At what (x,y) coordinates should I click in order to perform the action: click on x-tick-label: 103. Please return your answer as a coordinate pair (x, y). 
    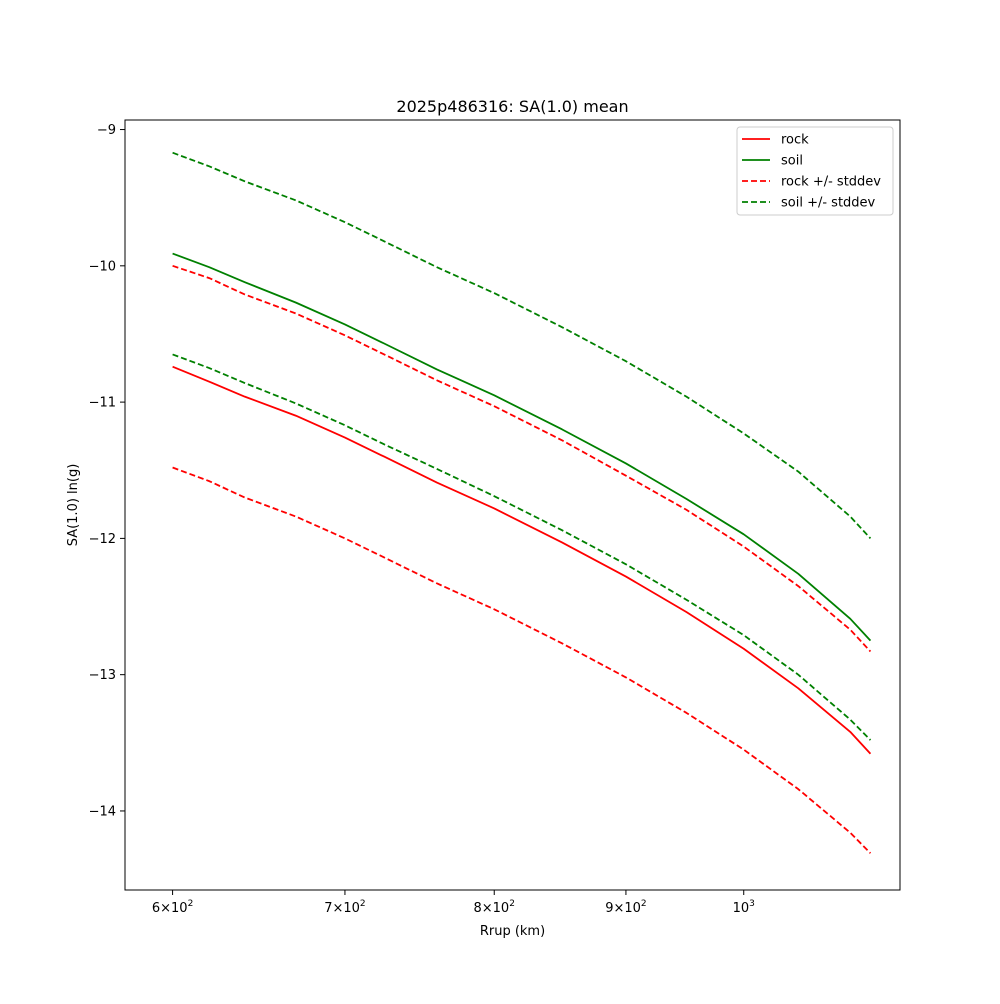
    Looking at the image, I should click on (744, 907).